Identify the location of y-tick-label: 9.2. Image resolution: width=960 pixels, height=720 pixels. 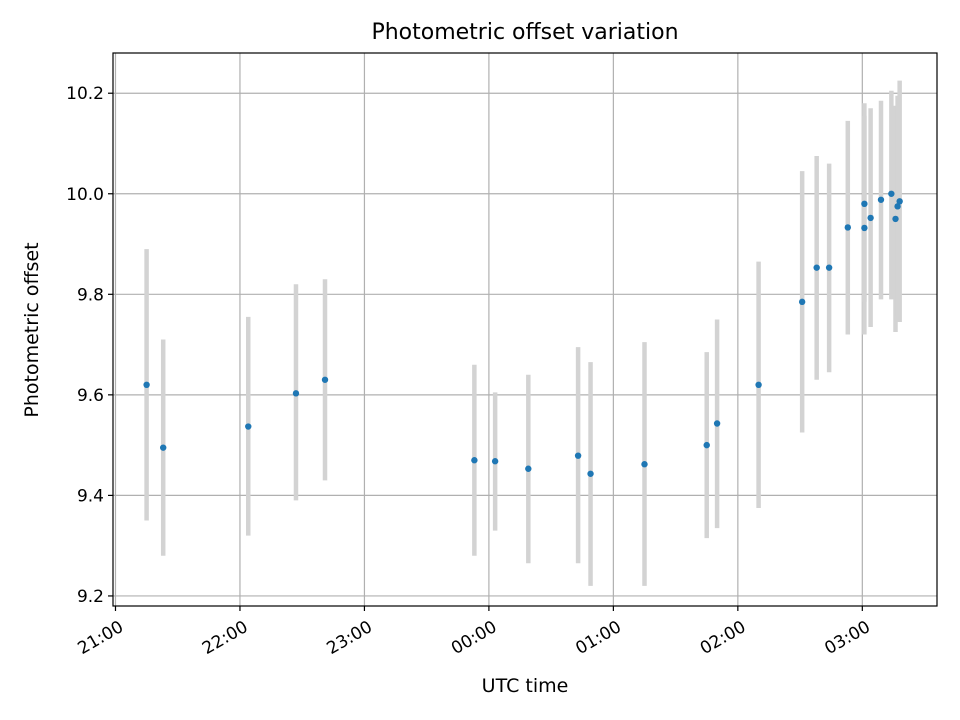
(90, 597).